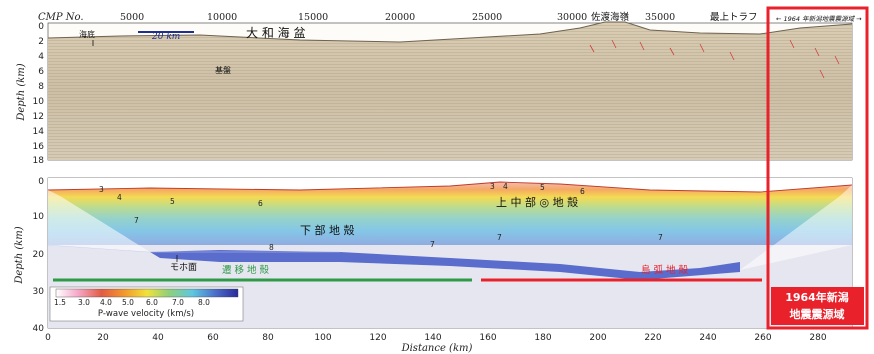  I want to click on x-axis-label: Distance (km), so click(437, 348).